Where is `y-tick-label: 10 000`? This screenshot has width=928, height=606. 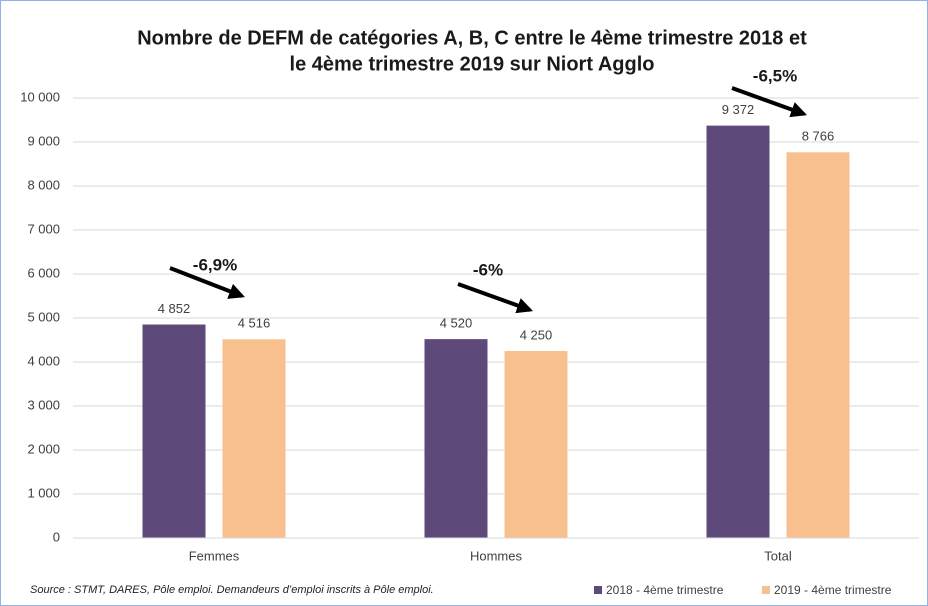
y-tick-label: 10 000 is located at coordinates (40, 96).